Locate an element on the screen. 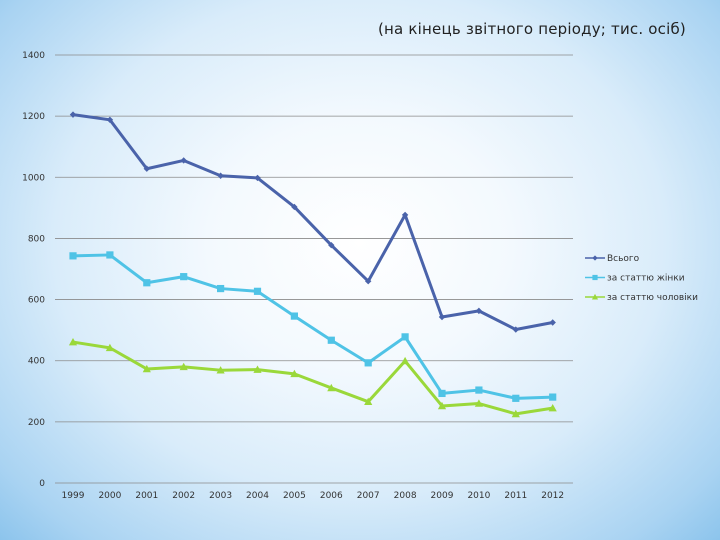 The width and height of the screenshot is (720, 540). x-tick-label: 2003 is located at coordinates (220, 496).